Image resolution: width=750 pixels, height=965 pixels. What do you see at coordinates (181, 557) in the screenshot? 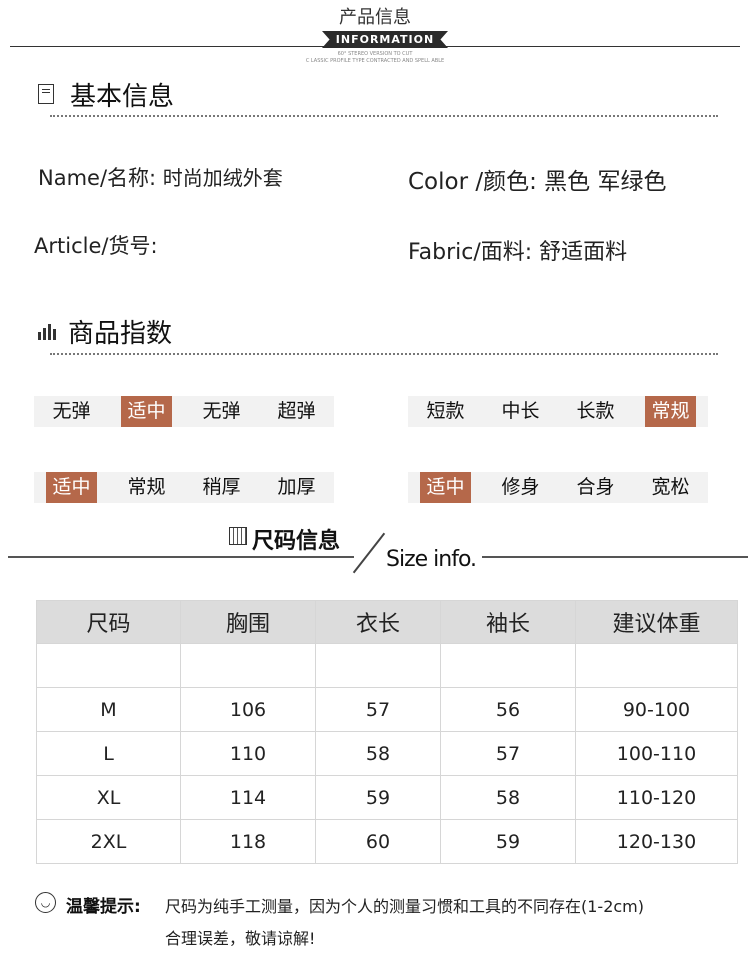
I see `size-divider-left` at bounding box center [181, 557].